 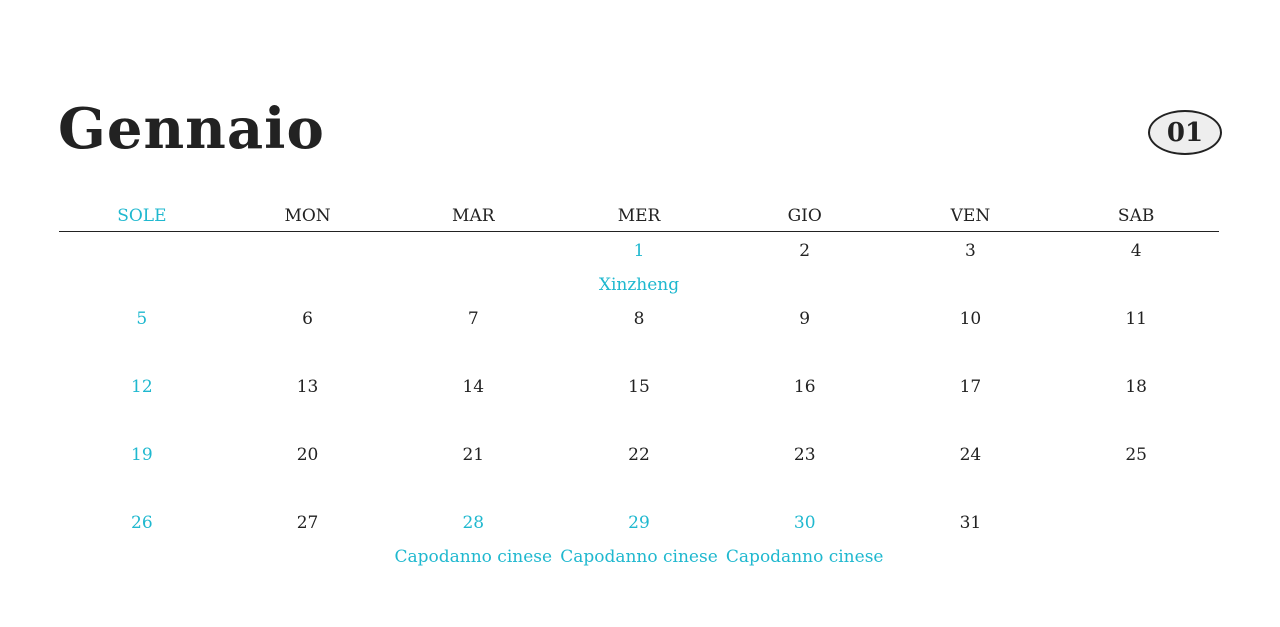 What do you see at coordinates (639, 455) in the screenshot?
I see `day-number: 22` at bounding box center [639, 455].